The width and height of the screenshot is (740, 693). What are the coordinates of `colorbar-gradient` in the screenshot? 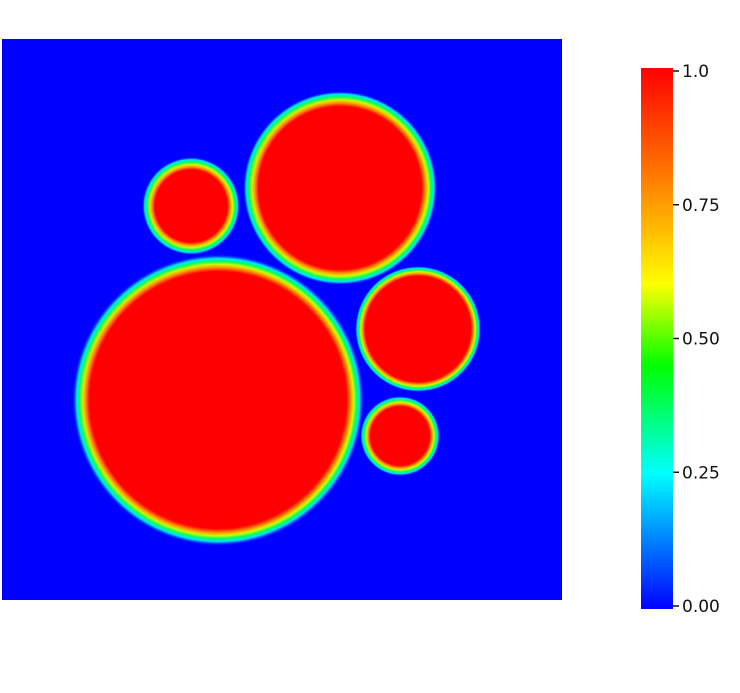 It's located at (657, 338).